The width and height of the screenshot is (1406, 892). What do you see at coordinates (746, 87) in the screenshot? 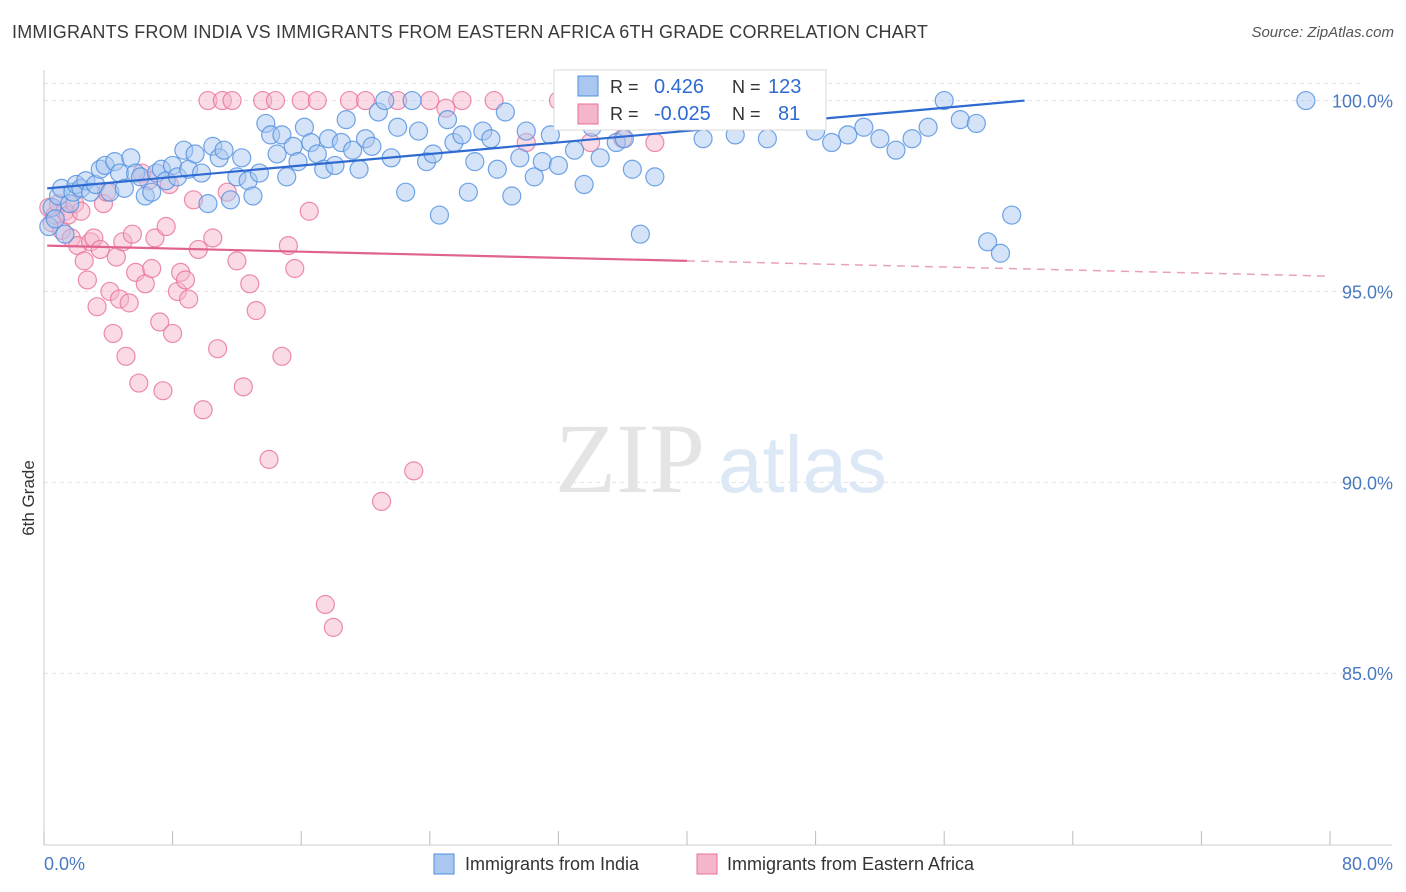
I see `india-n-label: N =` at bounding box center [746, 87].